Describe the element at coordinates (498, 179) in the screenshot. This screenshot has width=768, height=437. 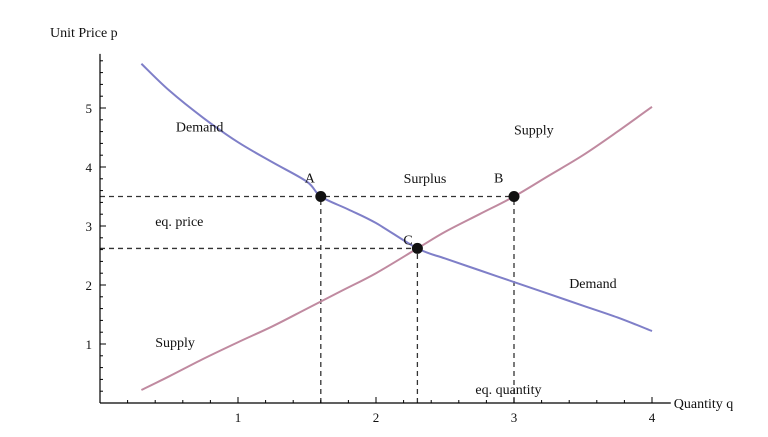
I see `point-label-b: B` at that location.